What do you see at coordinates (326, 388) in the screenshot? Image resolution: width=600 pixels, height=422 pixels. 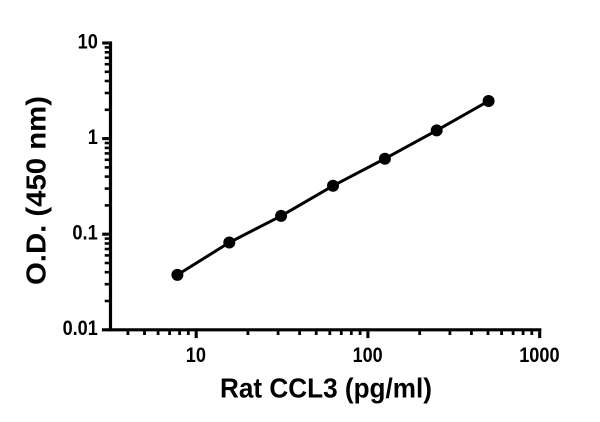 I see `svg-text: Rat CCL3 (pg/ml)` at bounding box center [326, 388].